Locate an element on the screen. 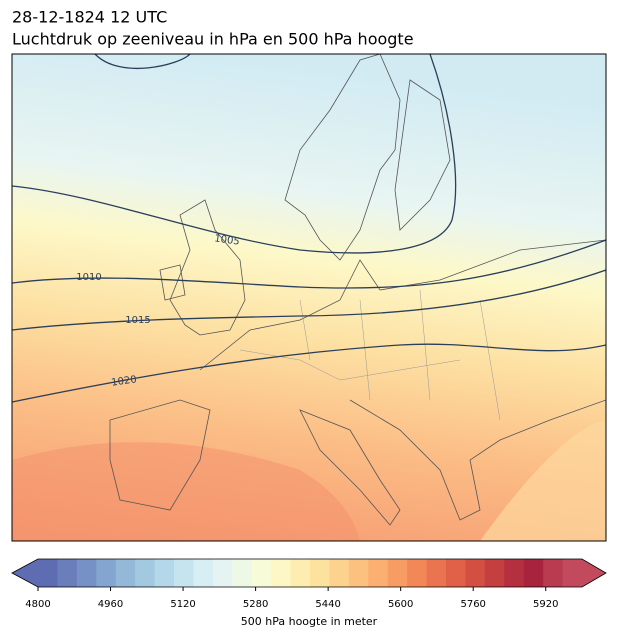  colorbar-tick-label: 5280 is located at coordinates (255, 604).